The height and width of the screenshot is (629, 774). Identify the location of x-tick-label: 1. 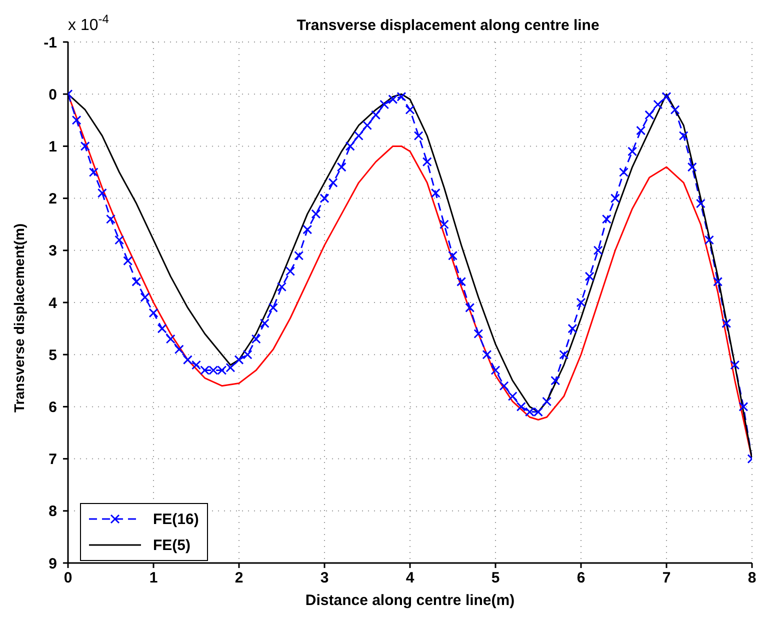
(153, 578).